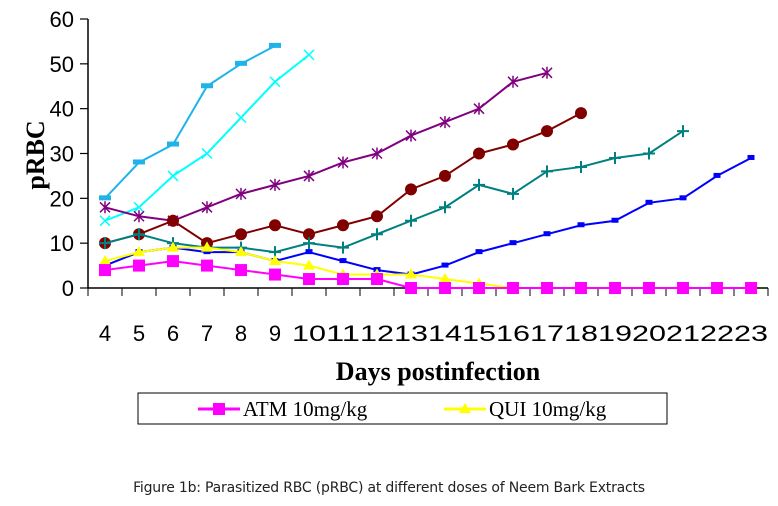 Image resolution: width=778 pixels, height=506 pixels. I want to click on x-axis-label: Days postinfection, so click(438, 371).